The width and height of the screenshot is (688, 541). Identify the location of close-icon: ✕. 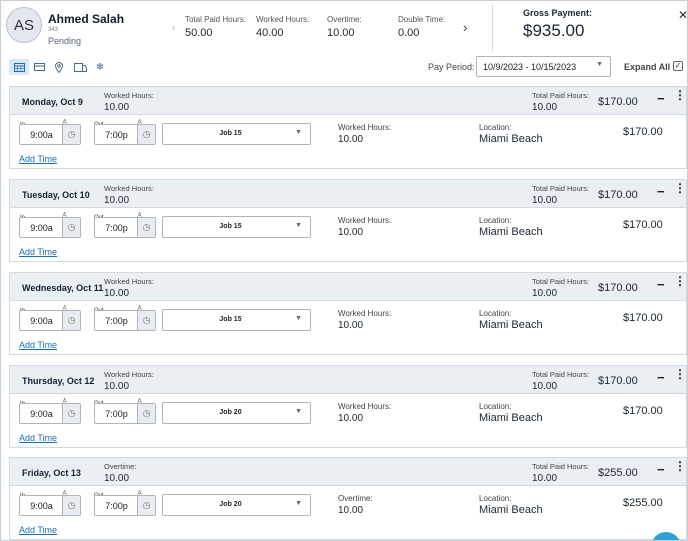
(683, 15).